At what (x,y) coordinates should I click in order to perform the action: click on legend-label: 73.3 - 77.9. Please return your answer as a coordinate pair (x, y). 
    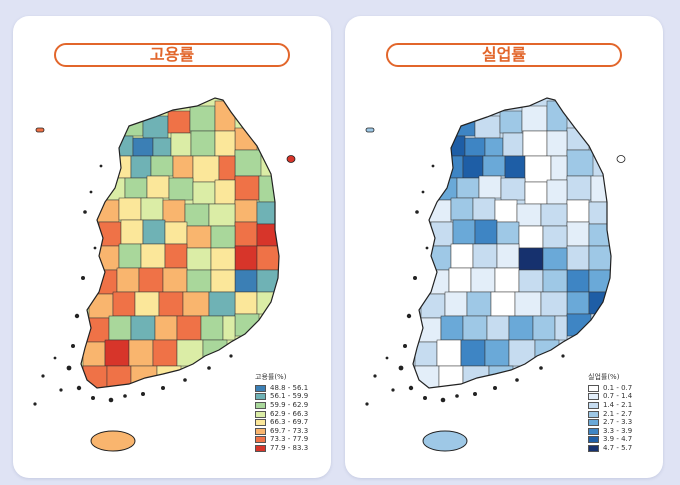
    Looking at the image, I should click on (289, 439).